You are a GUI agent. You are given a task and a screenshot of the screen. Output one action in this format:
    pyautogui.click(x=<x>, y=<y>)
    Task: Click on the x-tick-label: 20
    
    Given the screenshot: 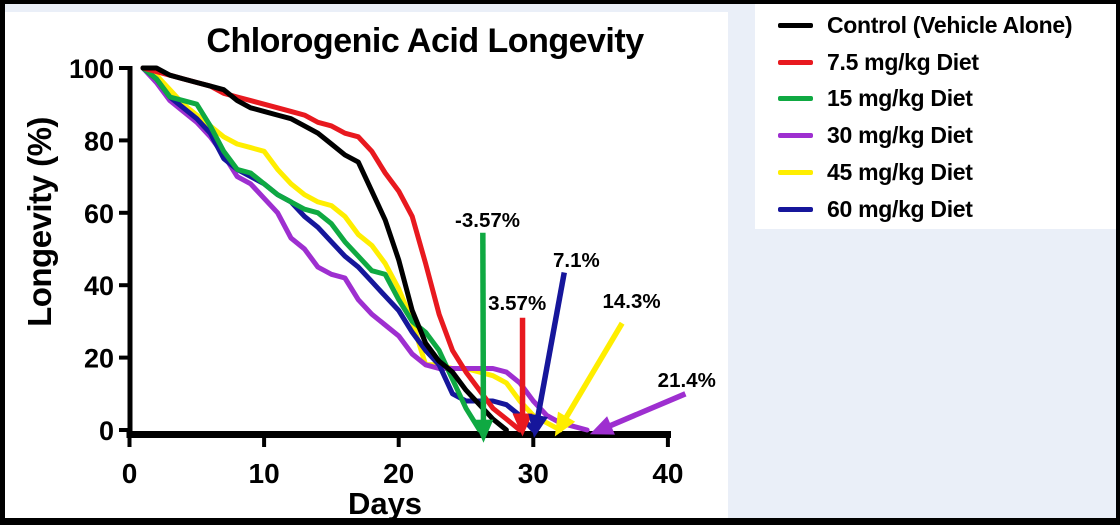 What is the action you would take?
    pyautogui.click(x=398, y=473)
    